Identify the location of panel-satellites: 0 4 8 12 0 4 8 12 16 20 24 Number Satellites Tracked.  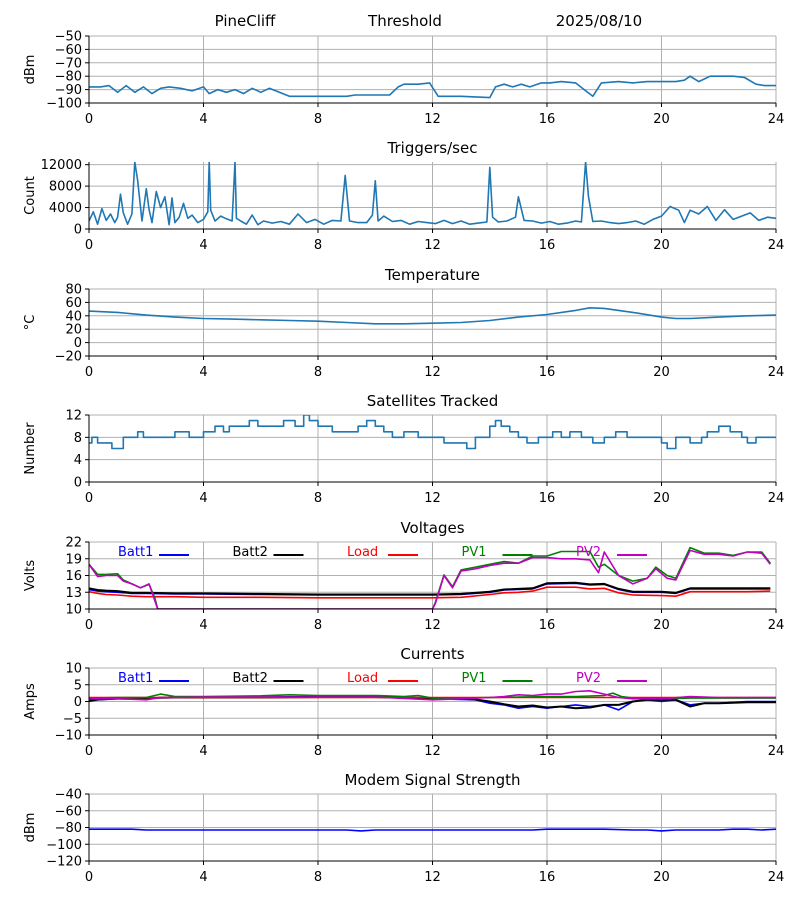
(403, 449).